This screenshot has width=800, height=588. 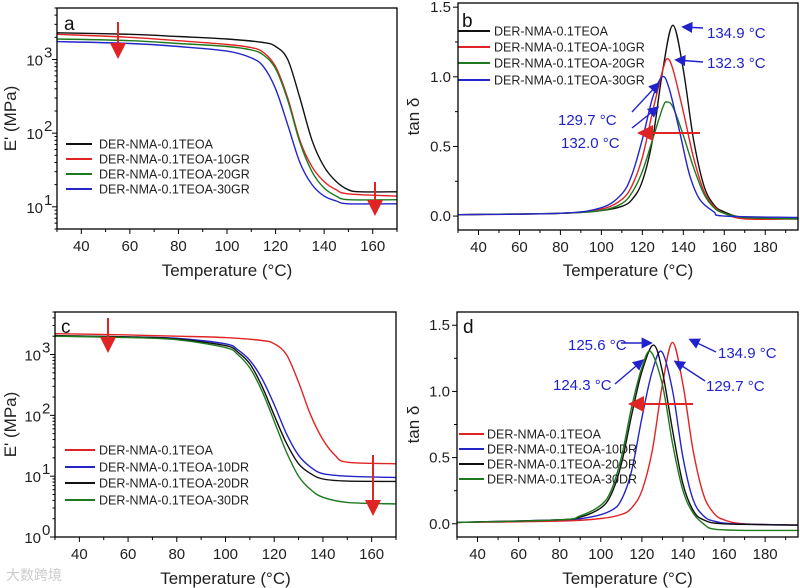 I want to click on peak-annotation: 132.3 °C, so click(x=736, y=63).